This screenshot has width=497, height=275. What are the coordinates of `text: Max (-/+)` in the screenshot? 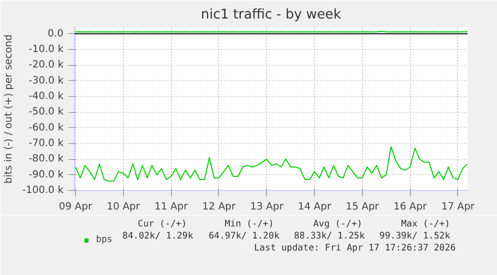 It's located at (425, 225).